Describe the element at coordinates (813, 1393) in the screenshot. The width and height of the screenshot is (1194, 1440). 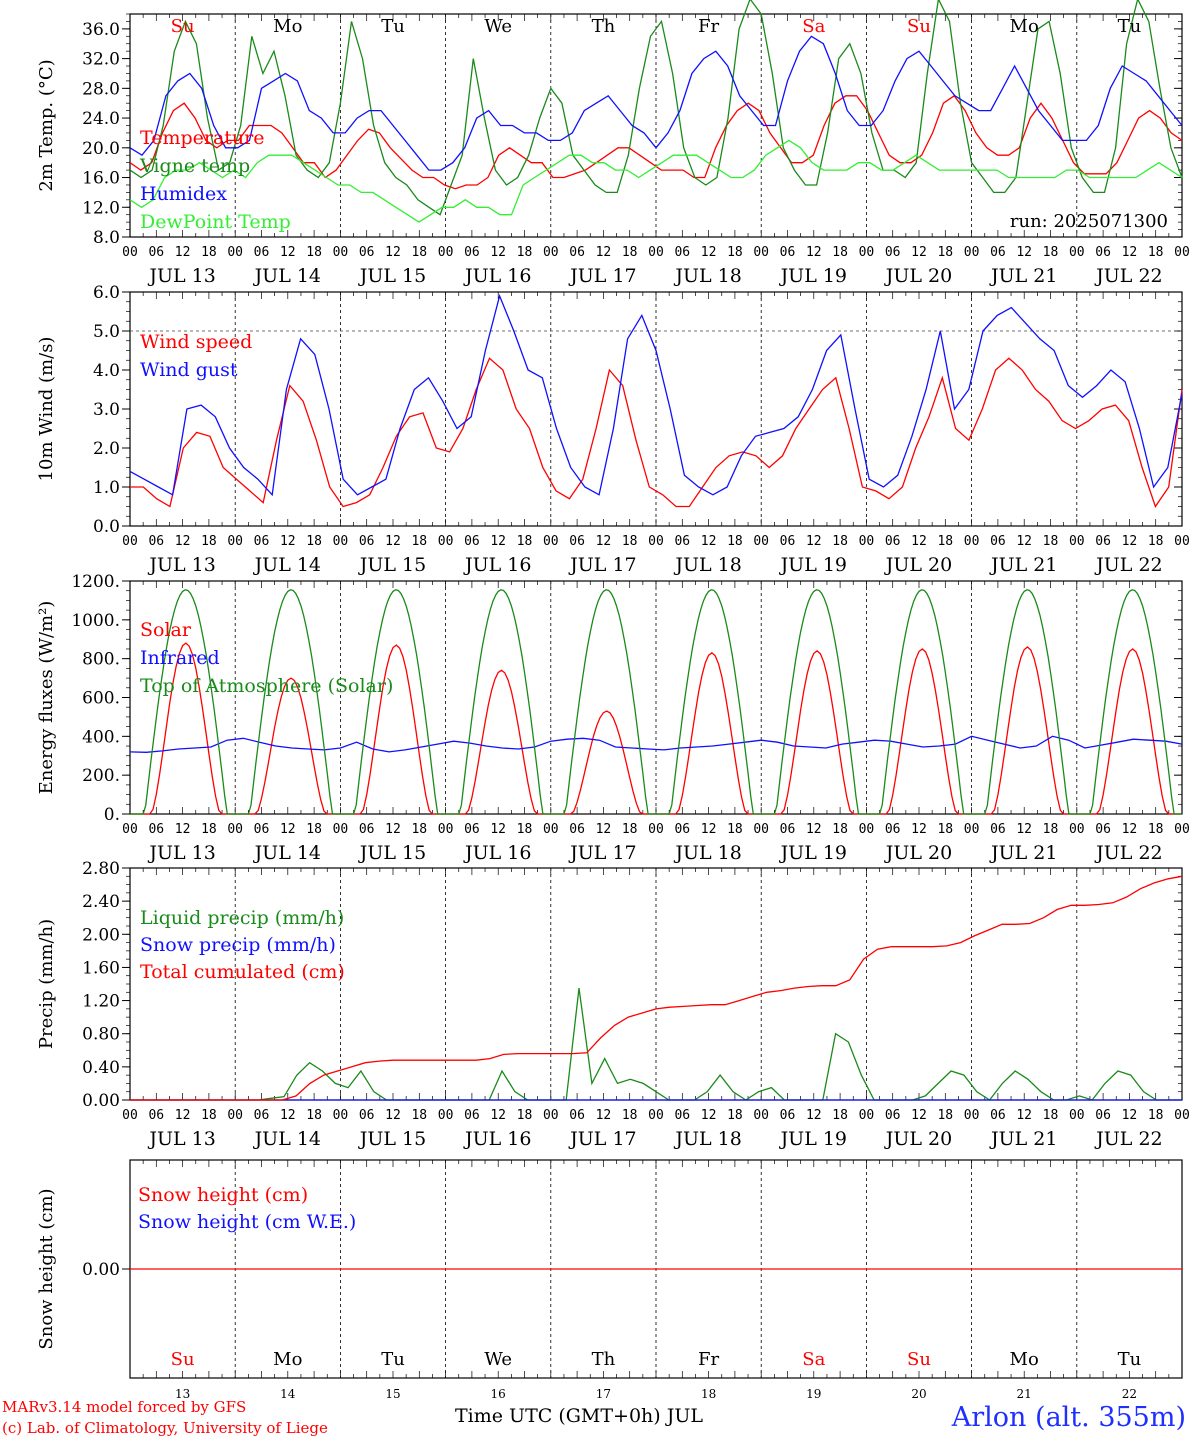
I see `day-number: 19` at that location.